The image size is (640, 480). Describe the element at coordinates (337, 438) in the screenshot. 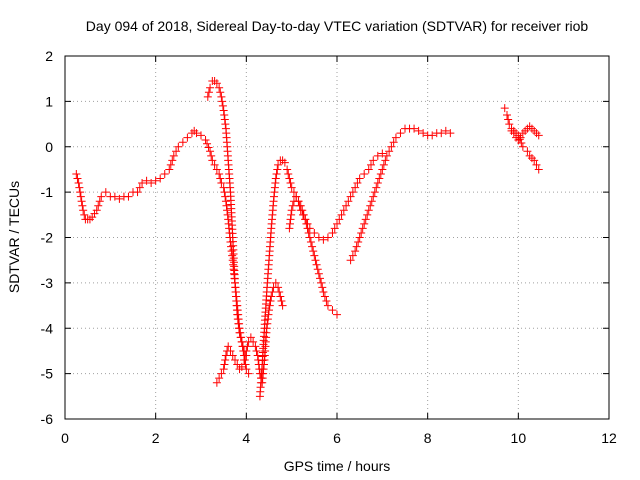

I see `x-tick-label: 6` at that location.